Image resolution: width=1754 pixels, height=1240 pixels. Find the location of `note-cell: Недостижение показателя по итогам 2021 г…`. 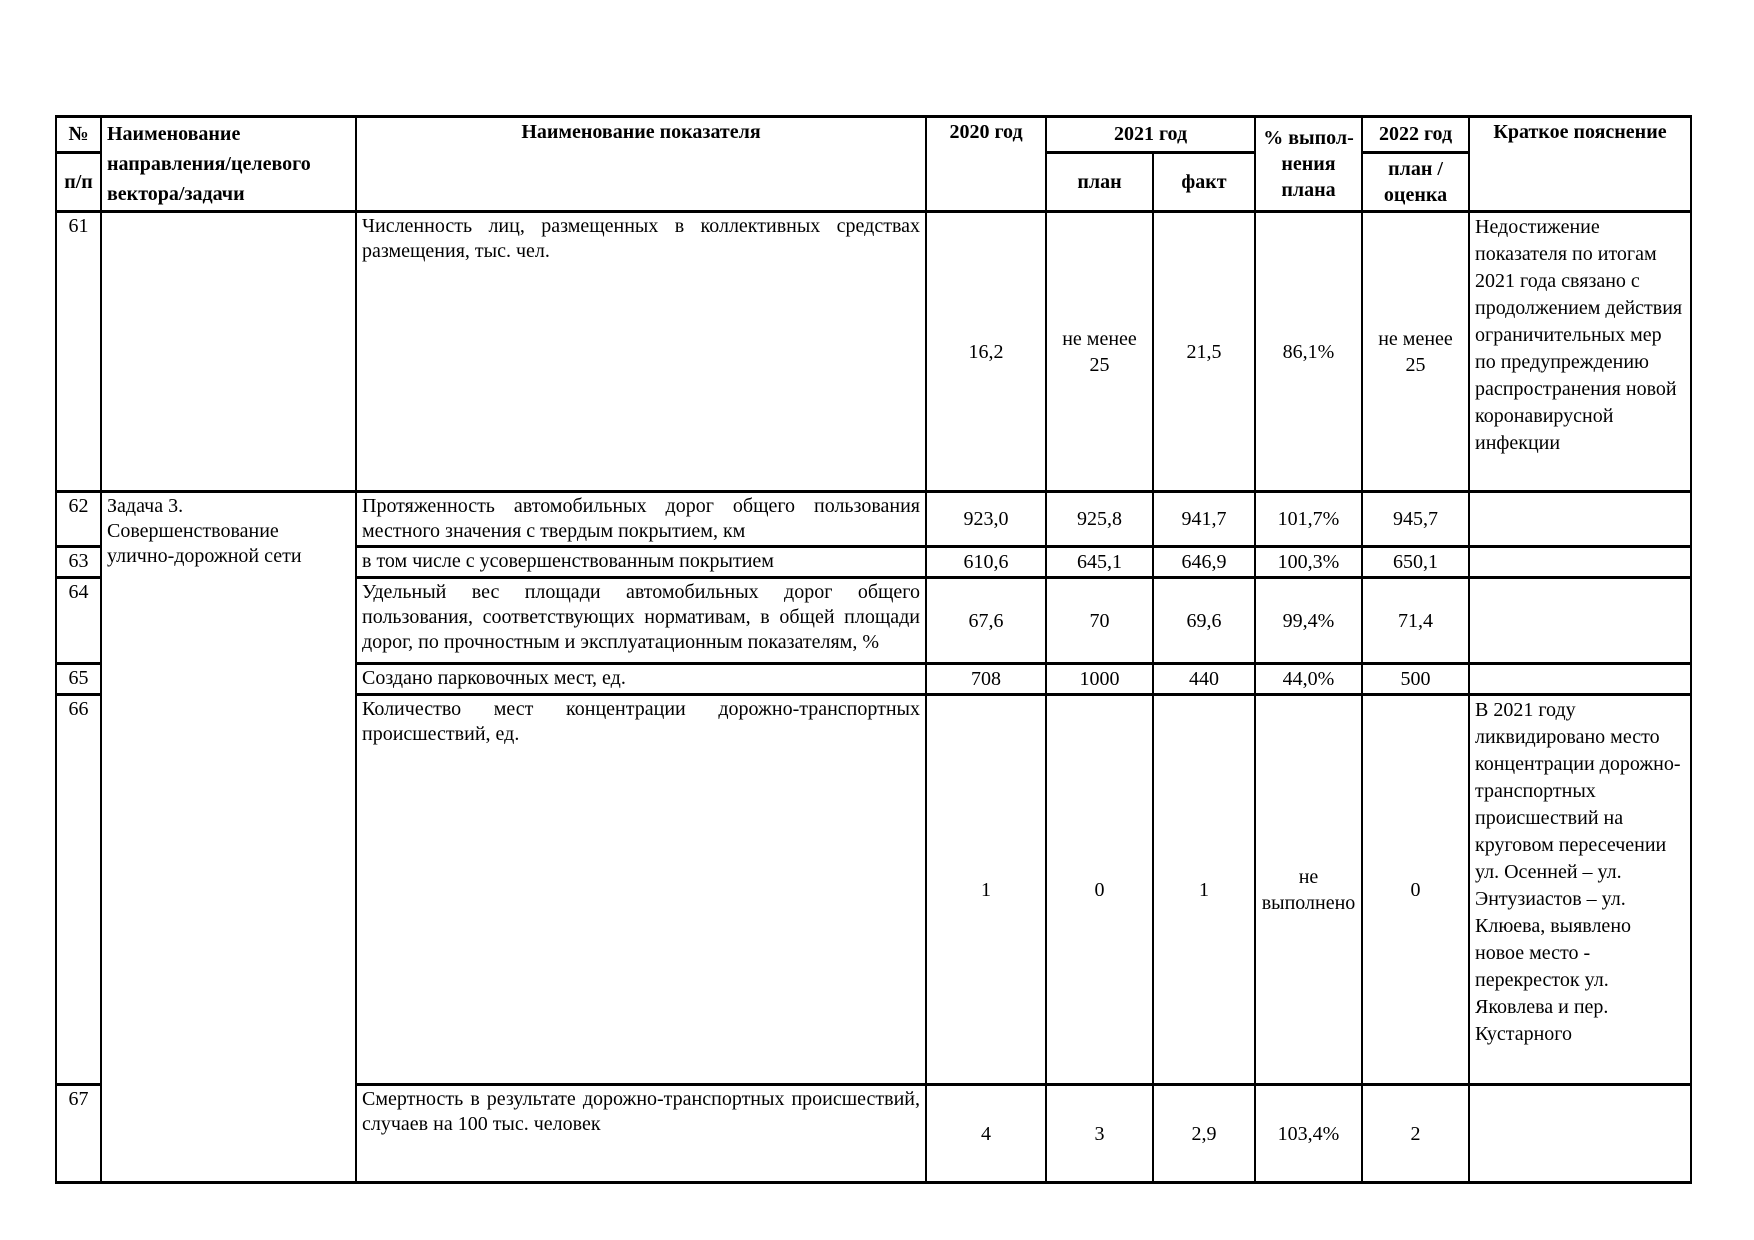

note-cell: Недостижение показателя по итогам 2021 г… is located at coordinates (1580, 351).